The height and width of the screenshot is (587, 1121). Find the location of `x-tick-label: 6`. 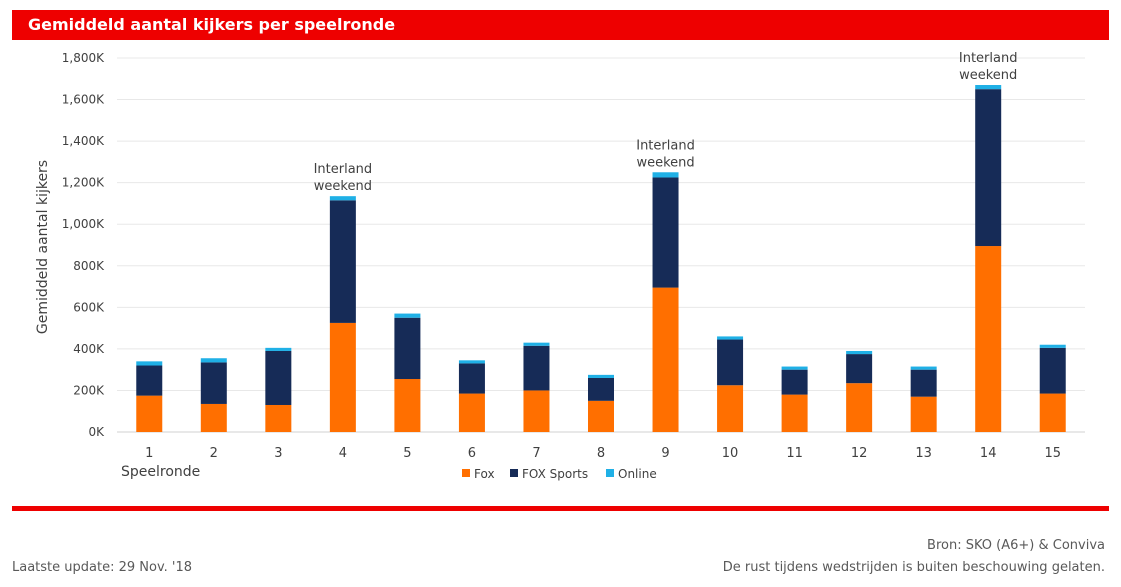

x-tick-label: 6 is located at coordinates (472, 453).